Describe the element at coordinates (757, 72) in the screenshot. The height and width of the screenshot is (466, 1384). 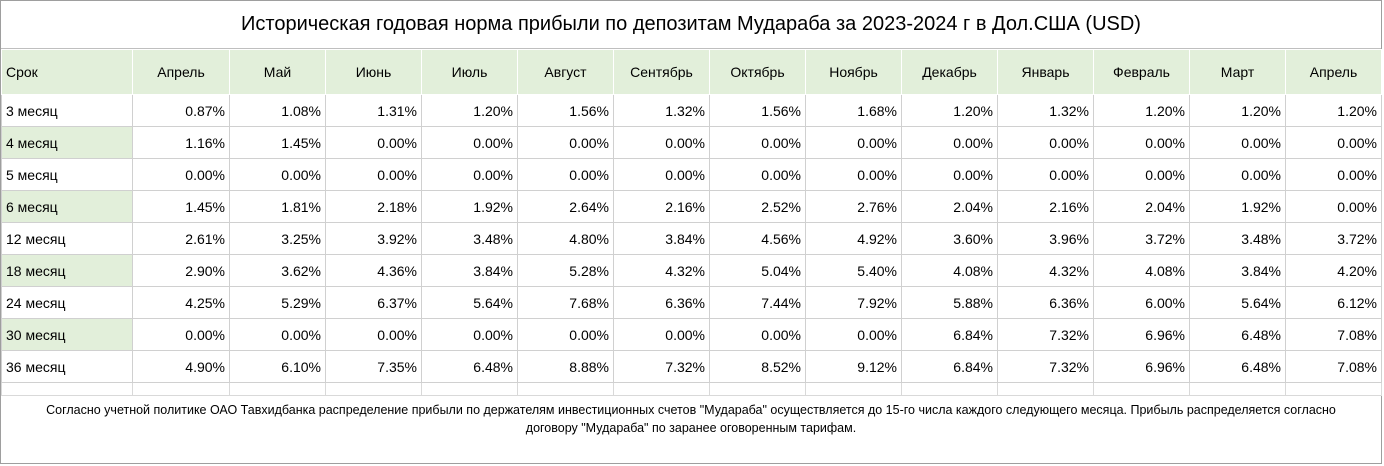
I see `header-month-cell: Октябрь` at that location.